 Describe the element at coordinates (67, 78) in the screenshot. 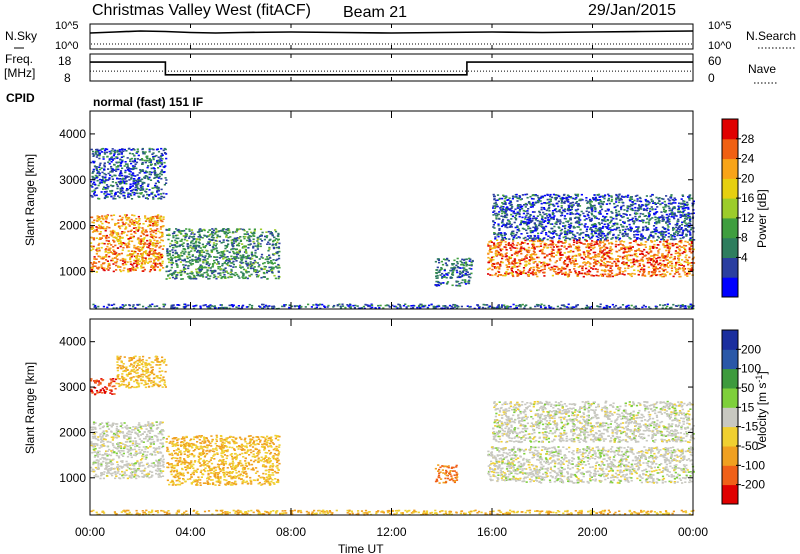

I see `freq-tick-bottom: 8` at that location.